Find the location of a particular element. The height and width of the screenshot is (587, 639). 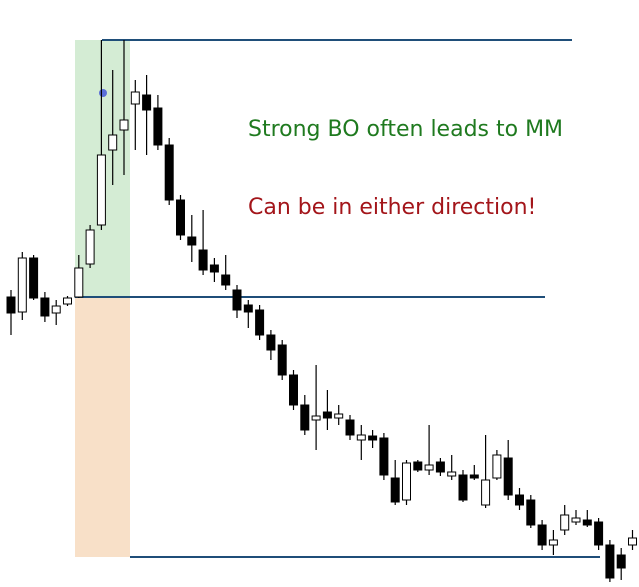

annotation: Can be in either direction! is located at coordinates (392, 207).